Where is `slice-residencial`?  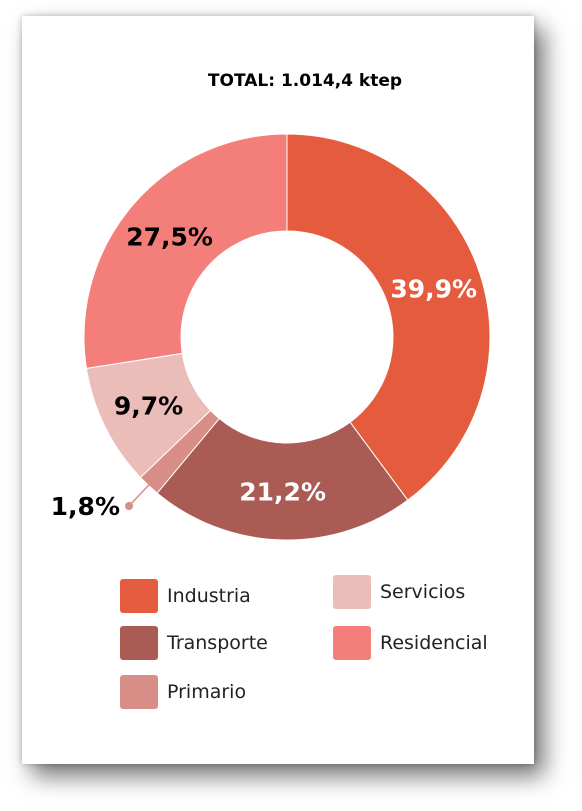 slice-residencial is located at coordinates (185, 251).